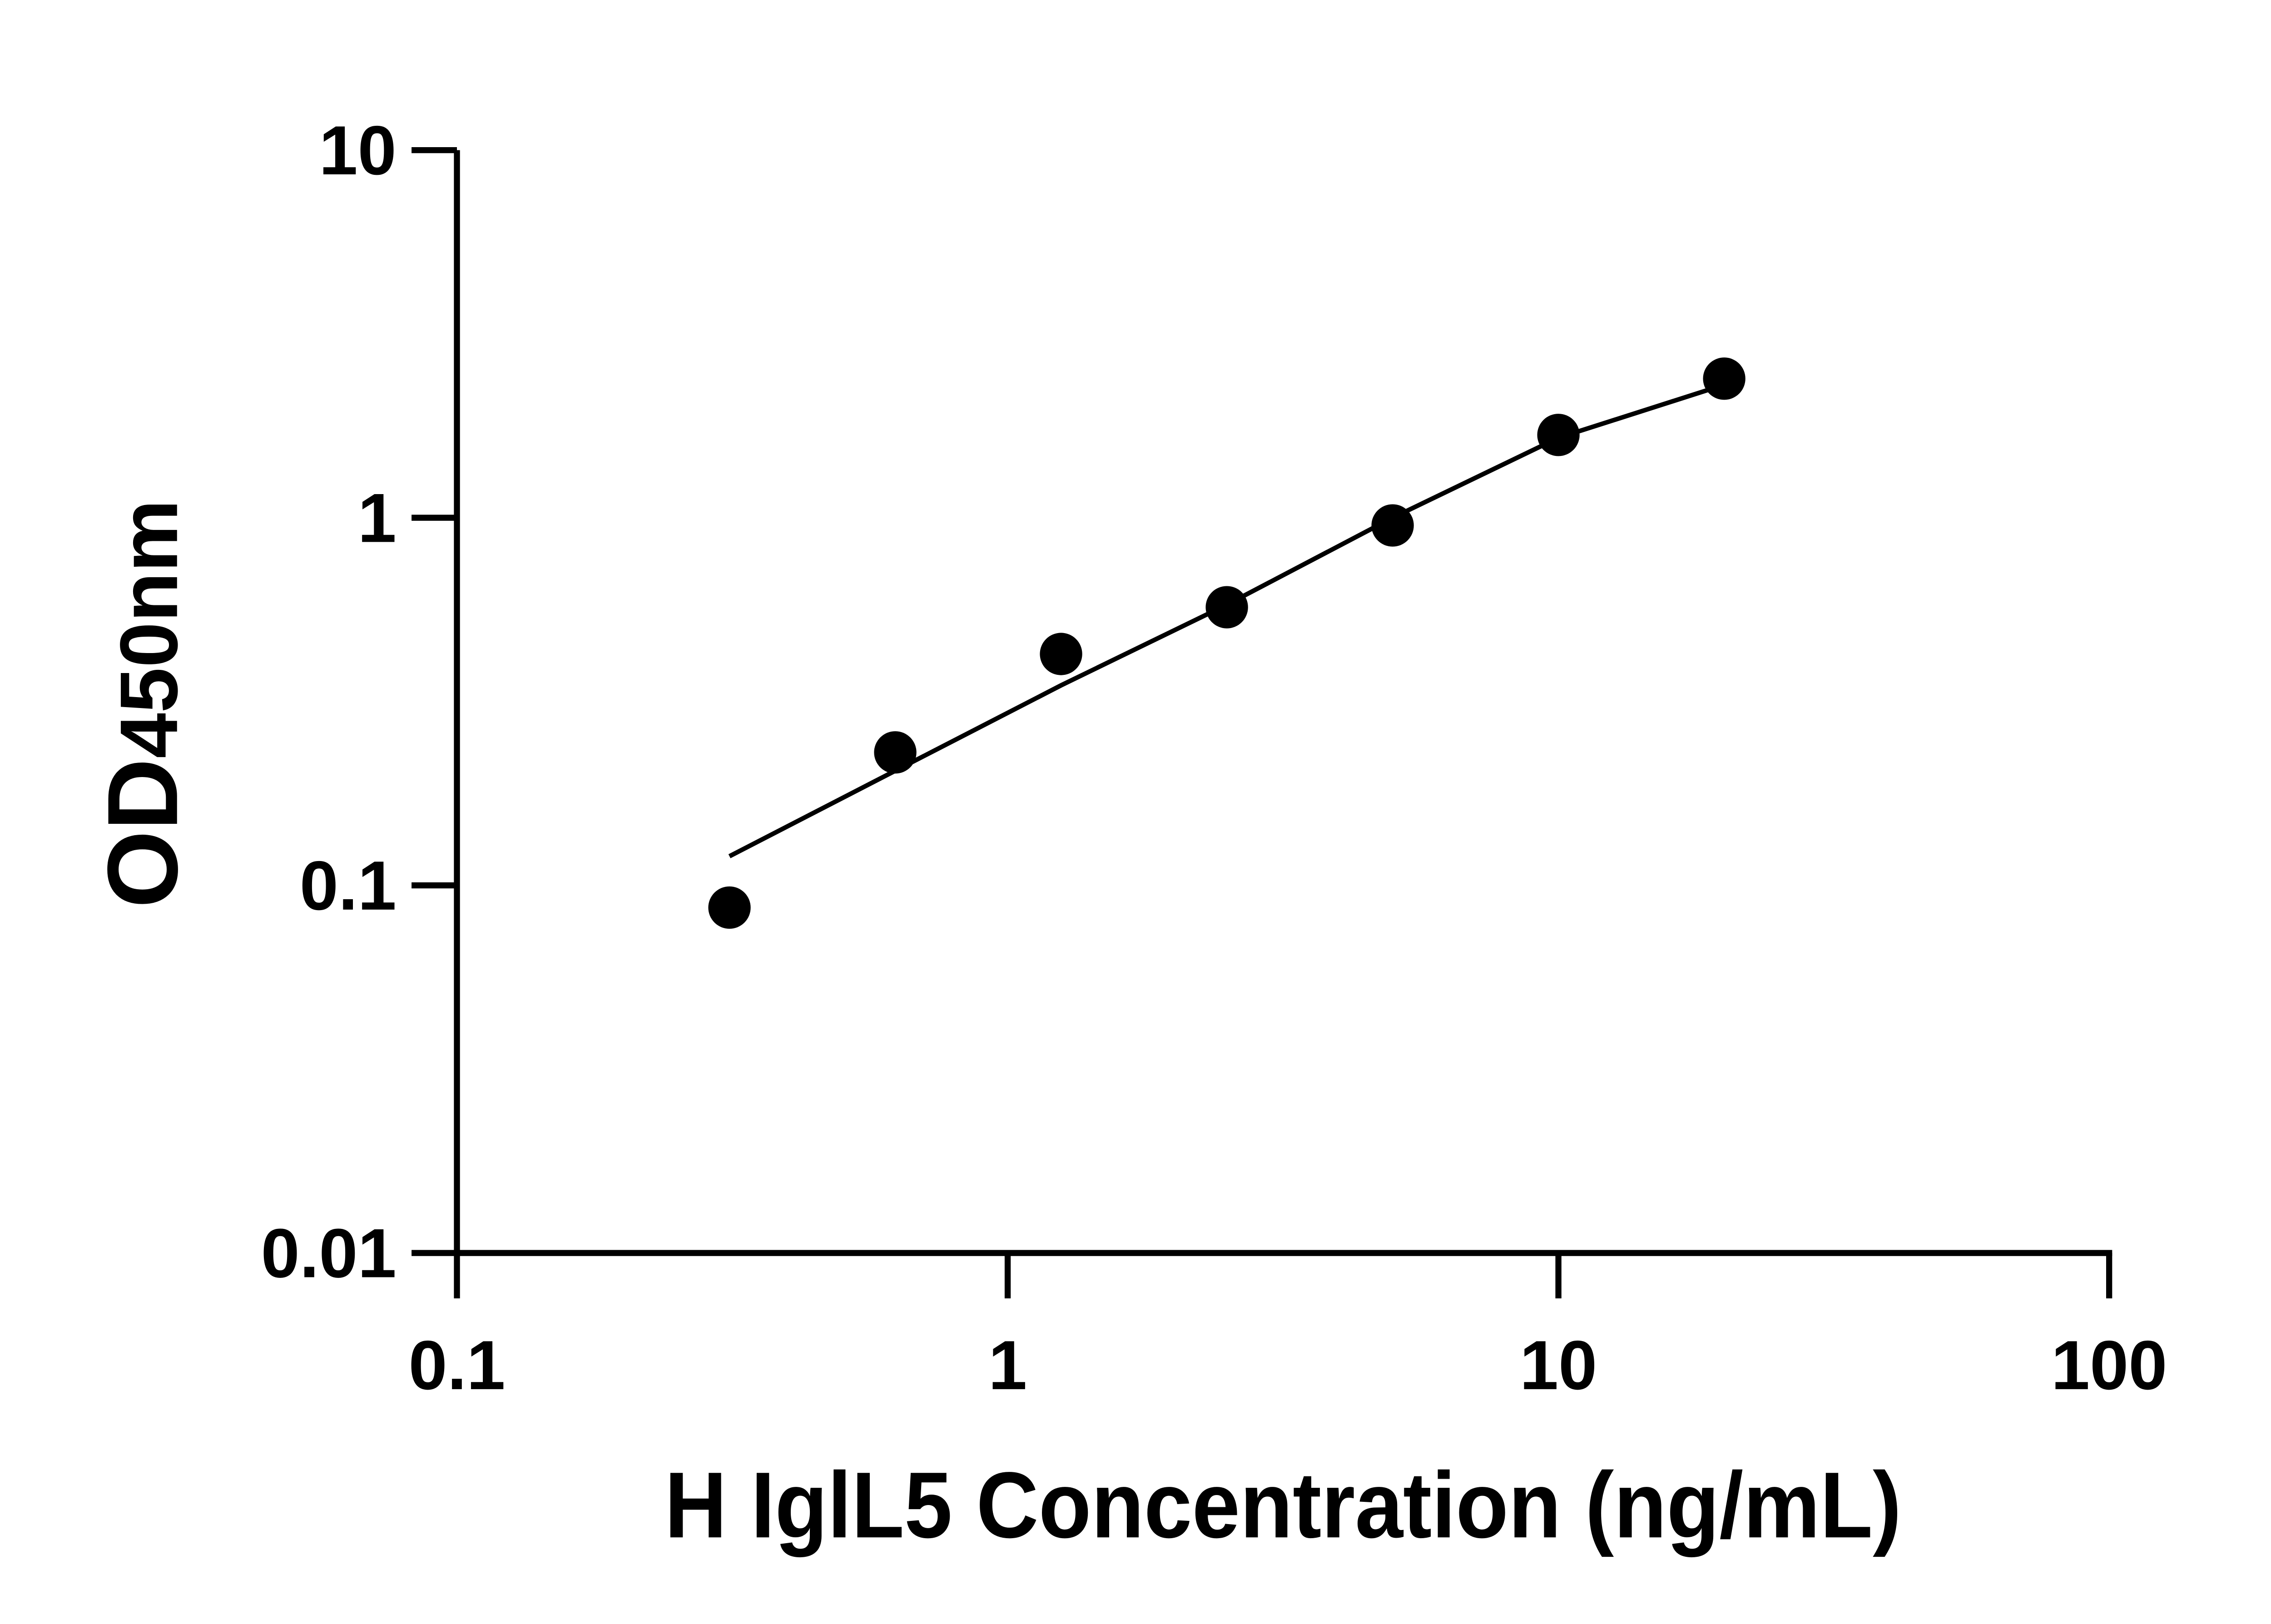  What do you see at coordinates (348, 886) in the screenshot?
I see `y-tick-label: 0.1` at bounding box center [348, 886].